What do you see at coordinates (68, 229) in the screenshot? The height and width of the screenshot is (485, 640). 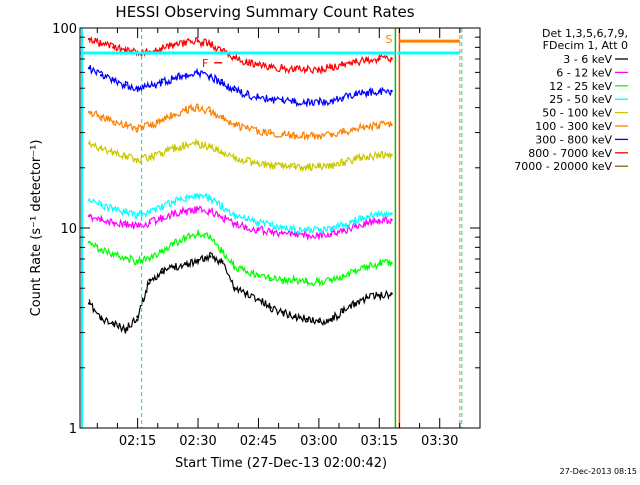 I see `y-tick-label: 10` at bounding box center [68, 229].